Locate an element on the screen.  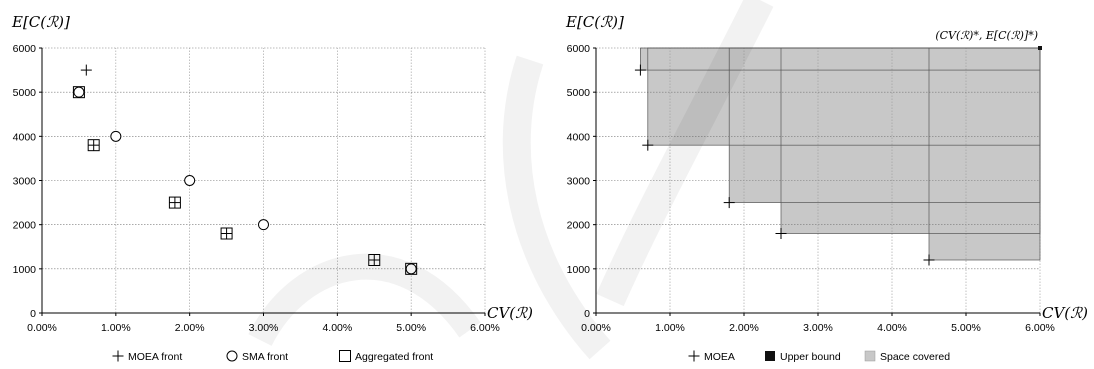
legend: MOEA Upper bound Space covered is located at coordinates (819, 356).